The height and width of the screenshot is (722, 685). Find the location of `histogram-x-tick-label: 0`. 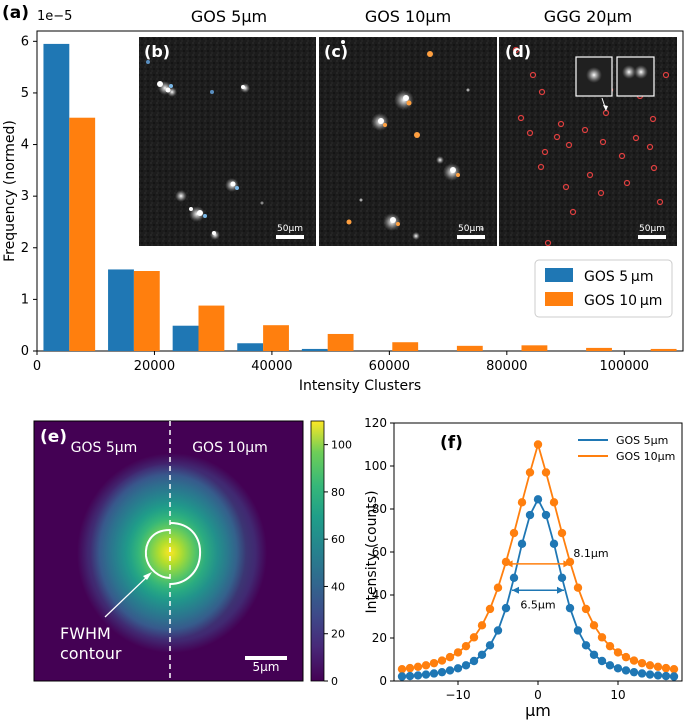

histogram-x-tick-label: 0 is located at coordinates (37, 366).